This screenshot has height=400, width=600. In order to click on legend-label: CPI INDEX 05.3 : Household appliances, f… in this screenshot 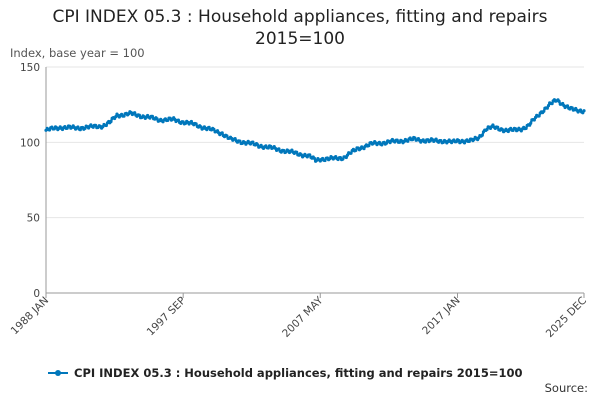, I will do `click(298, 373)`.